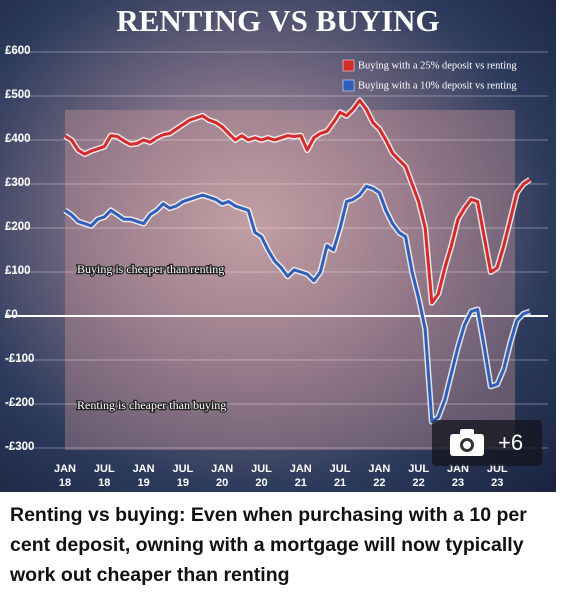 The height and width of the screenshot is (600, 563). I want to click on y-tick-label: -£300, so click(19, 447).